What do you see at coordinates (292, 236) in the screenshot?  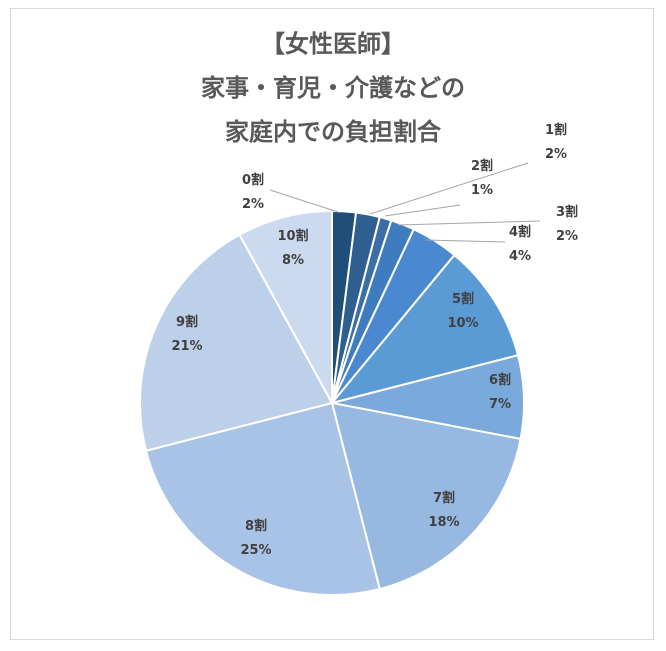 I see `category-label-10: 10割` at bounding box center [292, 236].